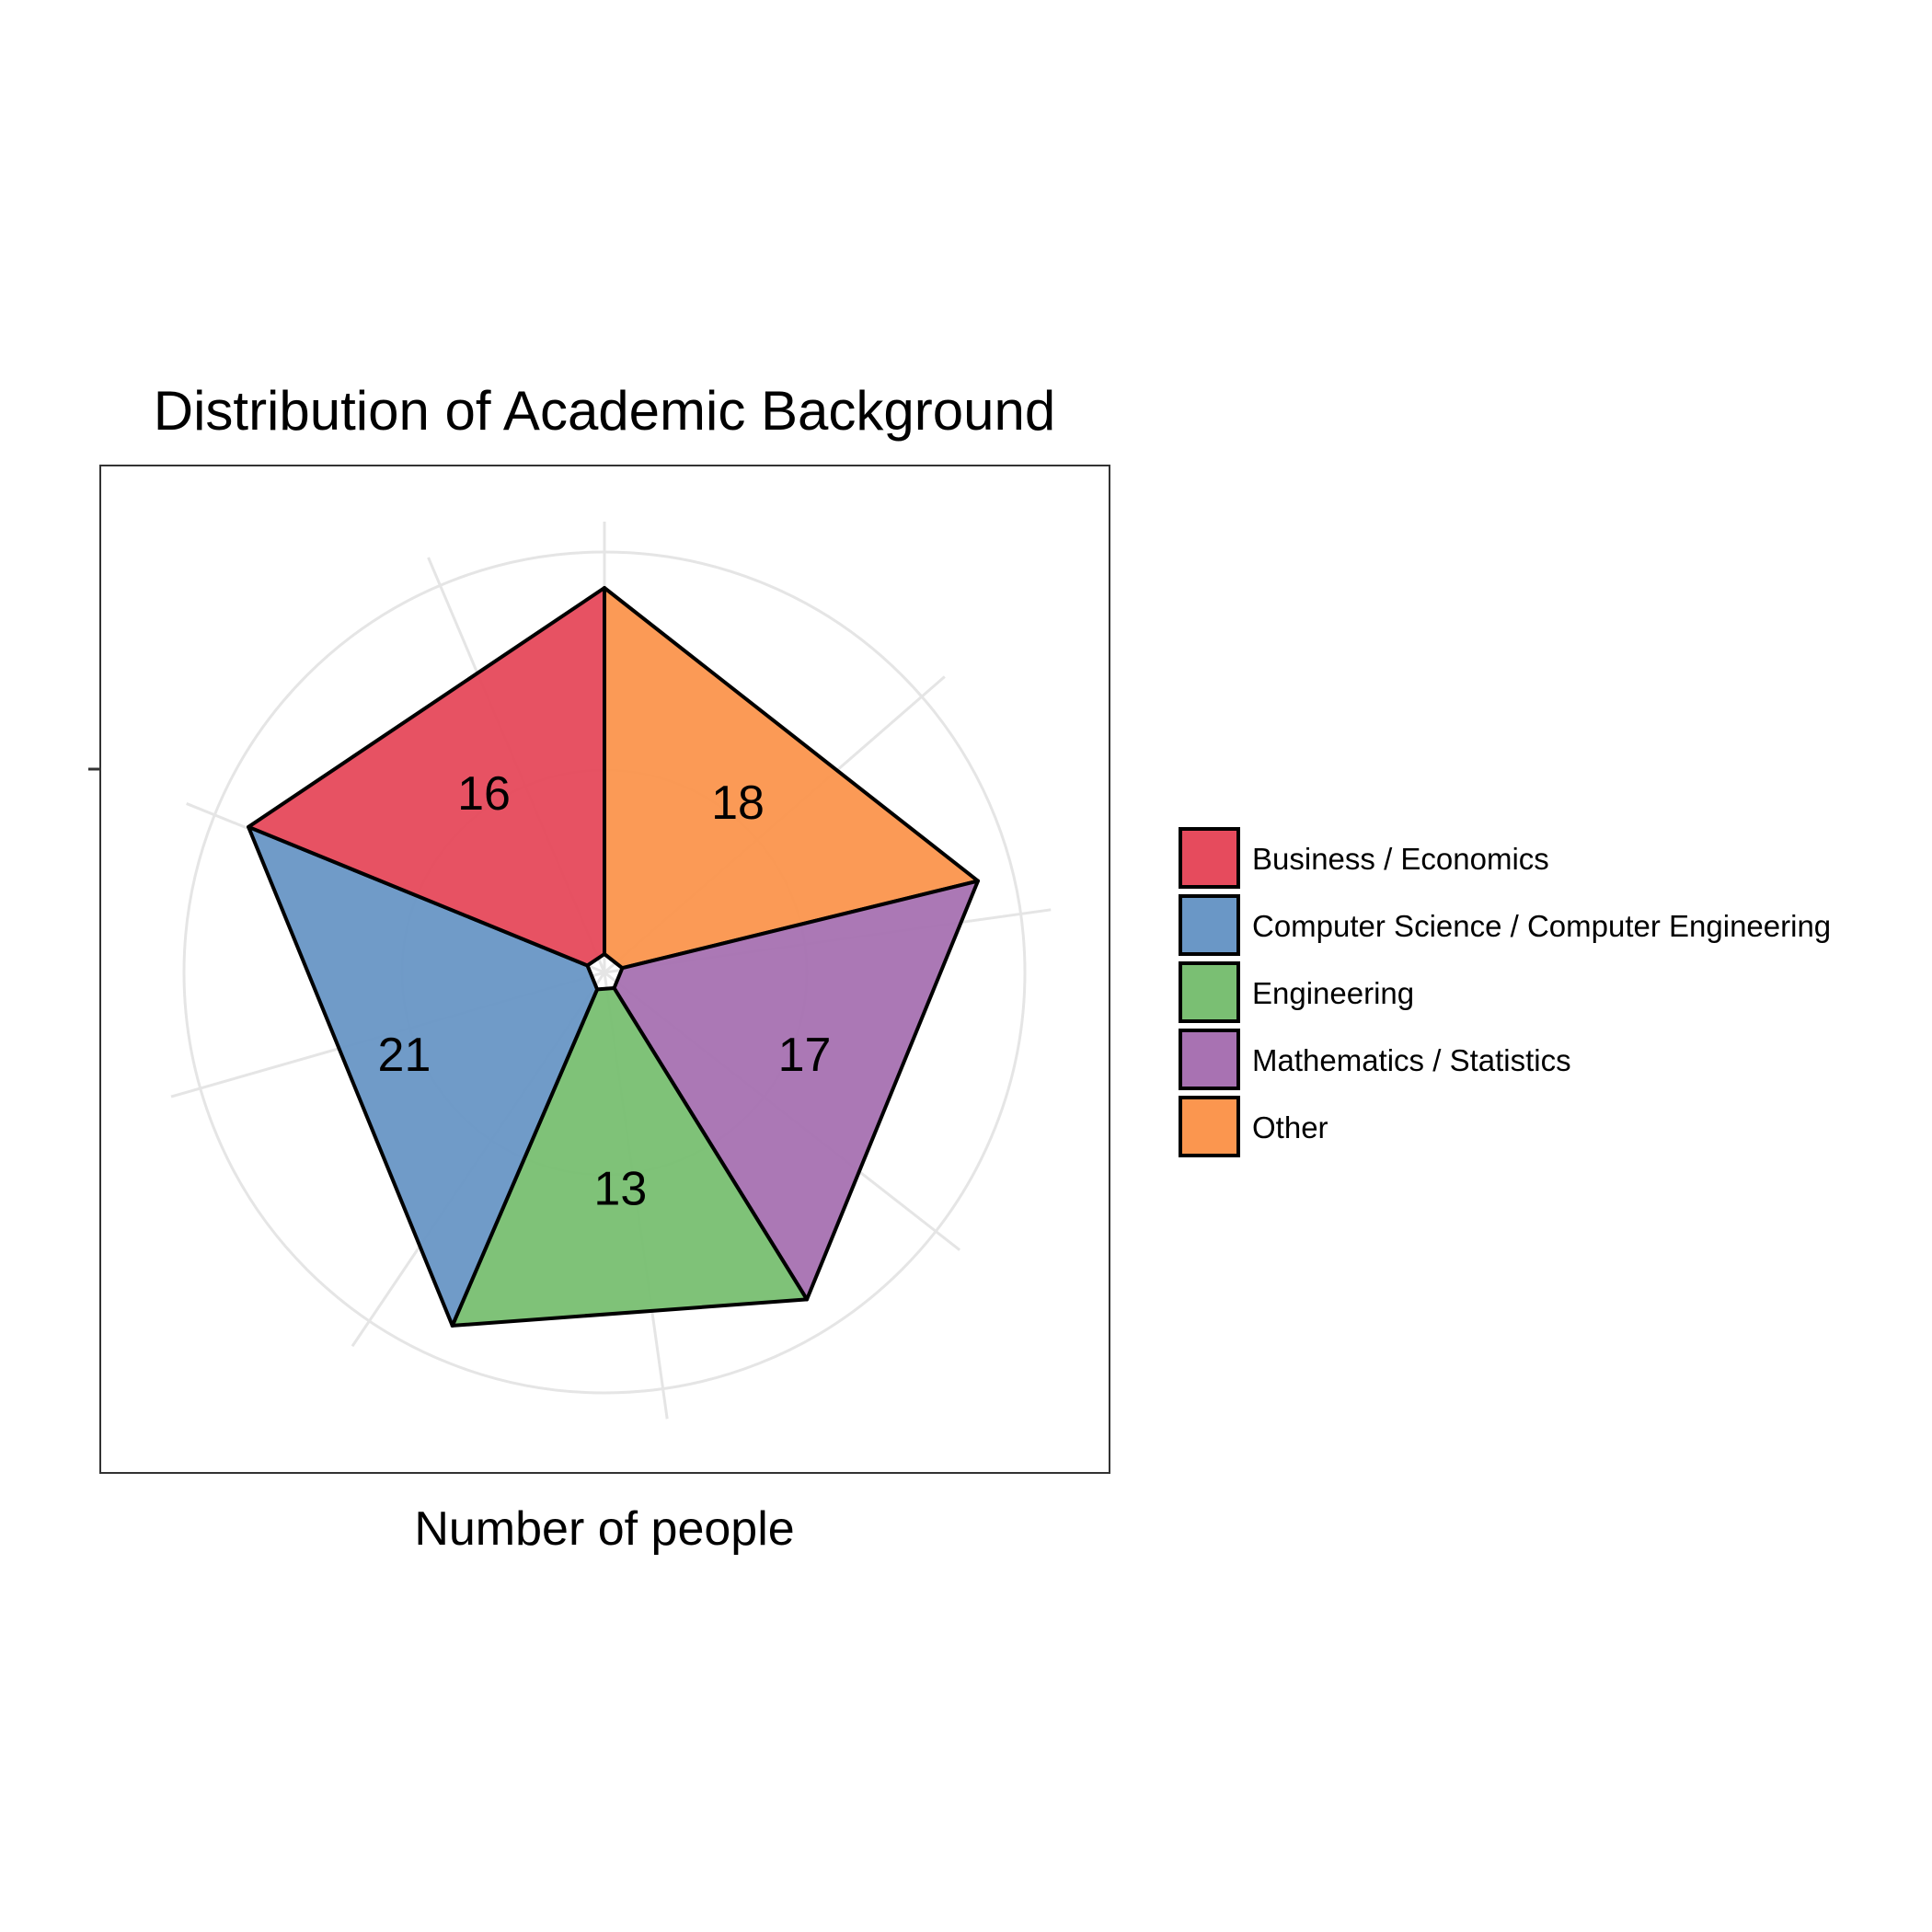 The width and height of the screenshot is (1932, 1932). I want to click on slice-label-mathematics-statistics: 17, so click(805, 1055).